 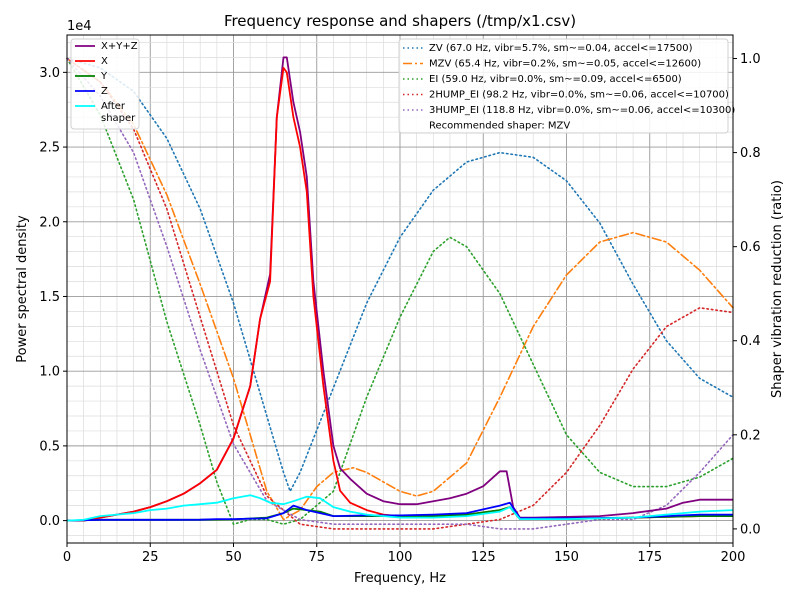 What do you see at coordinates (119, 46) in the screenshot?
I see `legend-psd-label: X+Y+Z` at bounding box center [119, 46].